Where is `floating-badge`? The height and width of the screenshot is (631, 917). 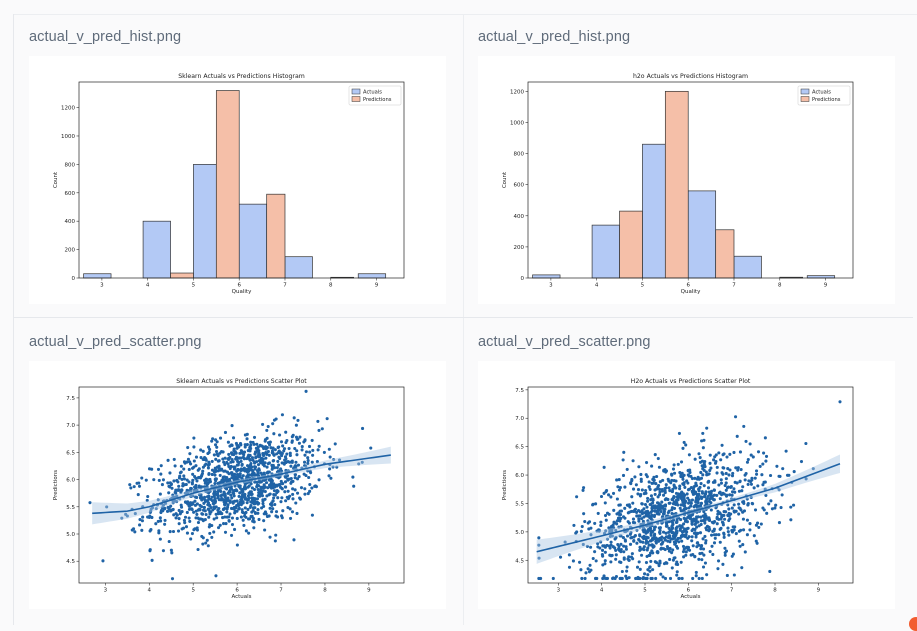
floating-badge is located at coordinates (913, 624).